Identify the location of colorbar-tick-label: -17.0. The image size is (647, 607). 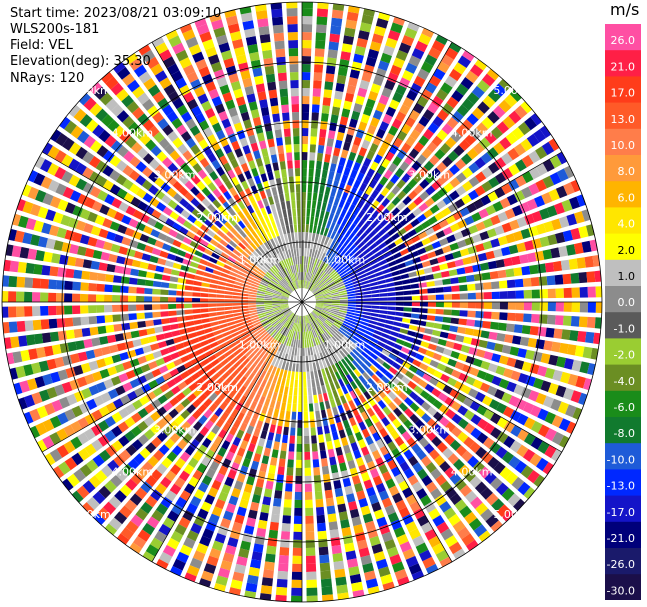
(621, 512).